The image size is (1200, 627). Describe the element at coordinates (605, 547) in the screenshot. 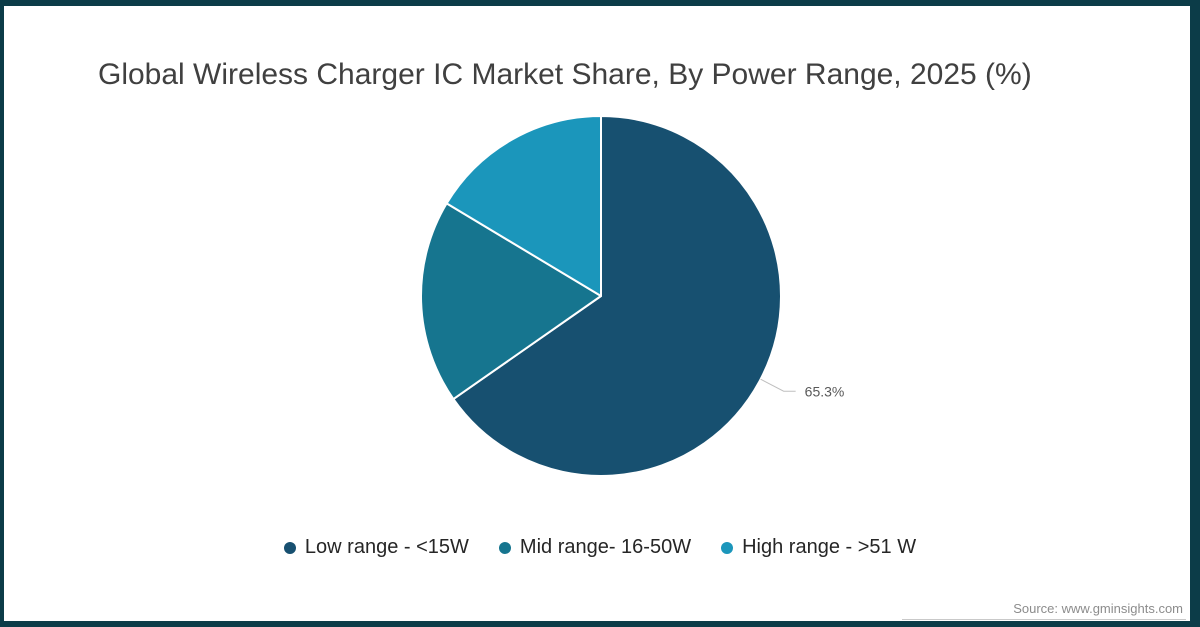

I see `legend-label-mid-range: Mid range- 16-50W` at that location.